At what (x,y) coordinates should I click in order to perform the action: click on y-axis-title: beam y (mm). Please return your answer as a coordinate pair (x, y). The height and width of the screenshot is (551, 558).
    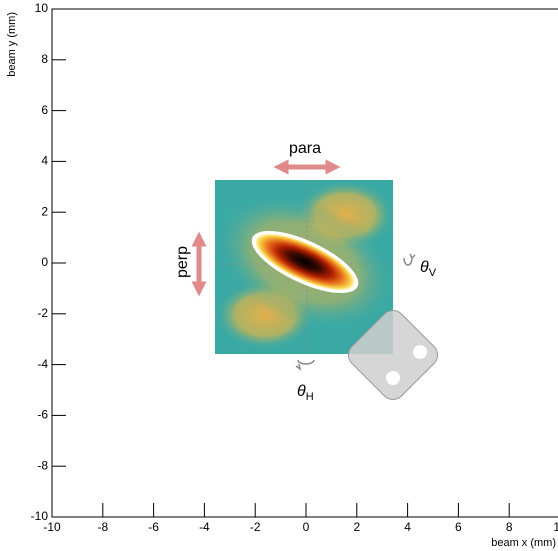
    Looking at the image, I should click on (12, 44).